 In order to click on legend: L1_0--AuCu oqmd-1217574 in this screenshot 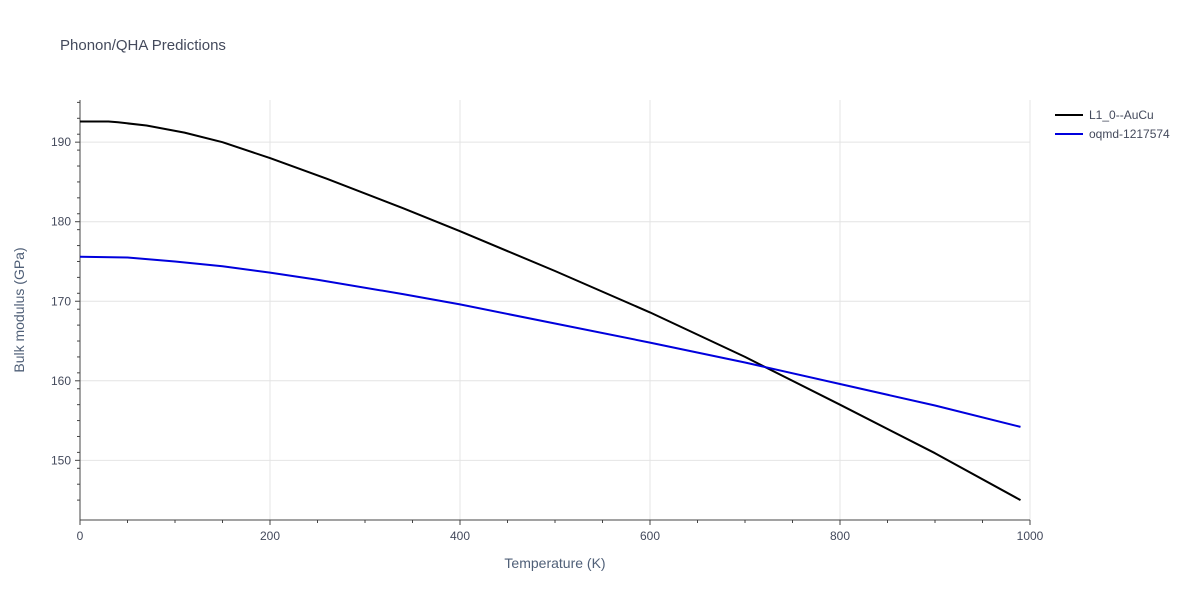, I will do `click(1112, 124)`.